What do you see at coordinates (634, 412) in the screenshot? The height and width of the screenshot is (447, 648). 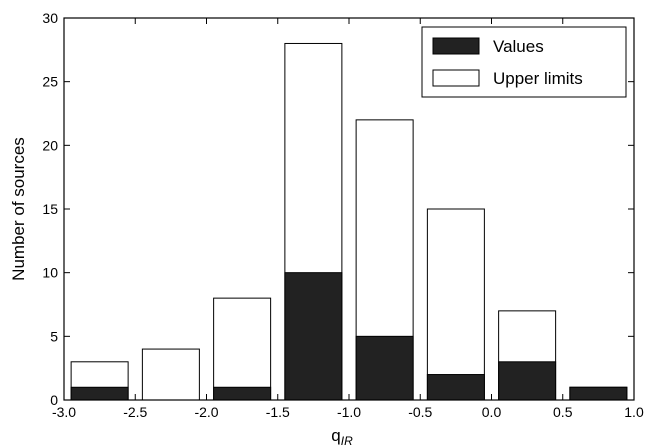 I see `x-tick-label: 1.0` at bounding box center [634, 412].